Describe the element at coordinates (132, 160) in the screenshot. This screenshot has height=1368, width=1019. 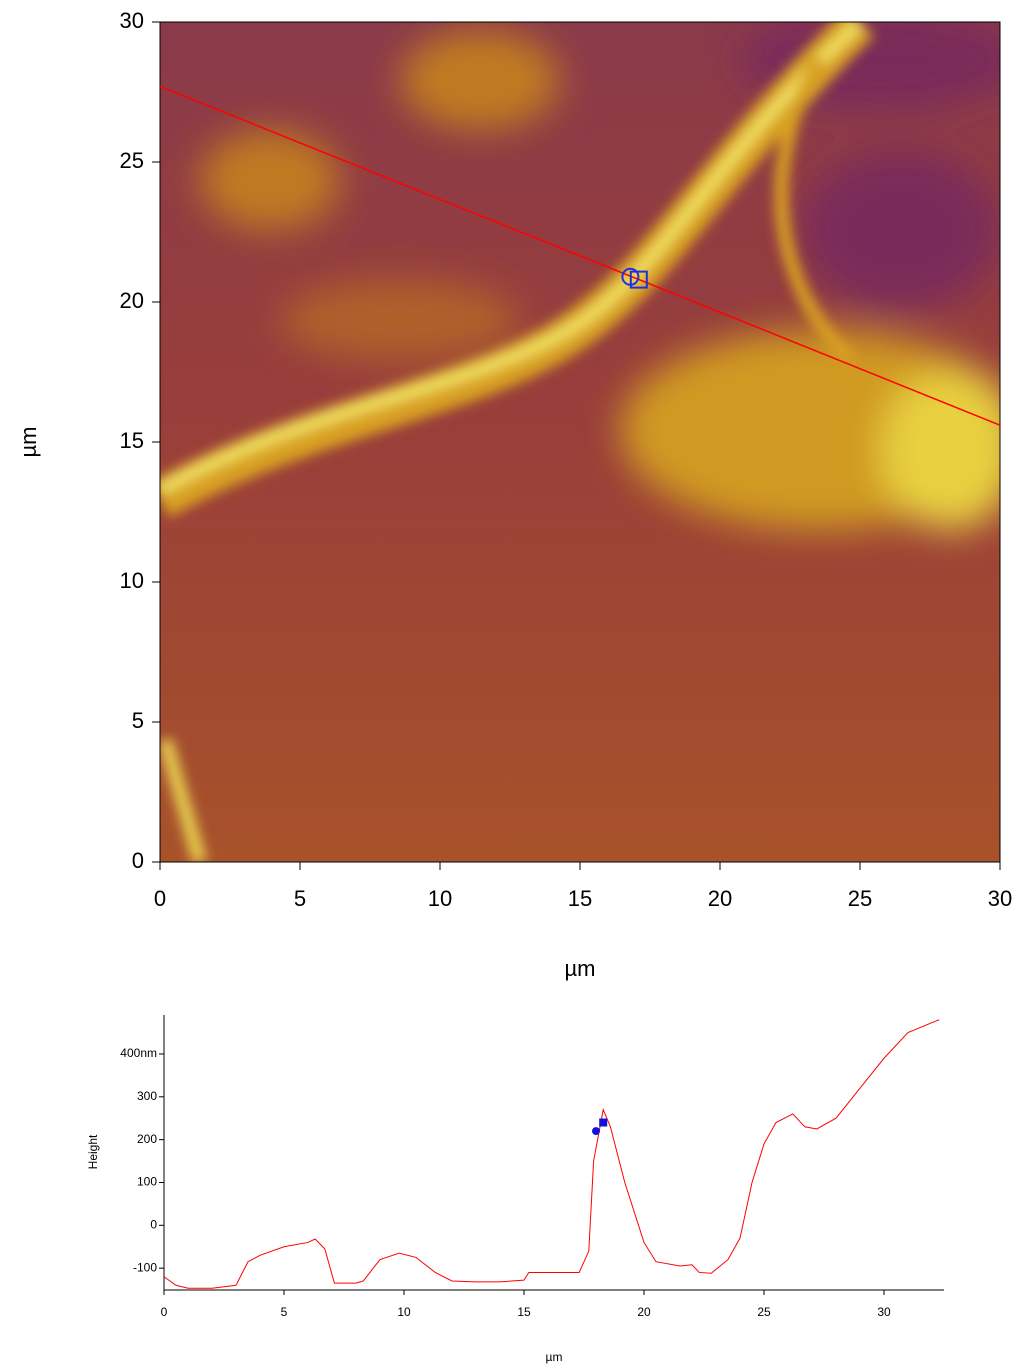
I see `y-tick-label: 25` at that location.